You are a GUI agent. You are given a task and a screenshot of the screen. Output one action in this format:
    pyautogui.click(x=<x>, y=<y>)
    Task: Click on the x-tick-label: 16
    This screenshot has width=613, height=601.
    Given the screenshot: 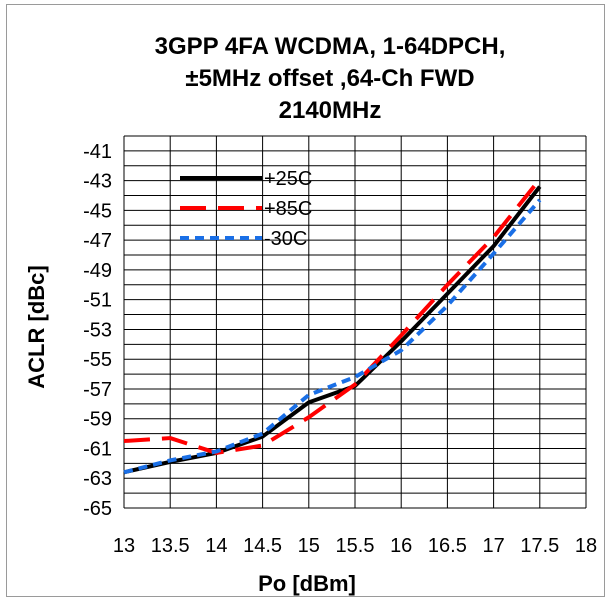 What is the action you would take?
    pyautogui.click(x=401, y=546)
    